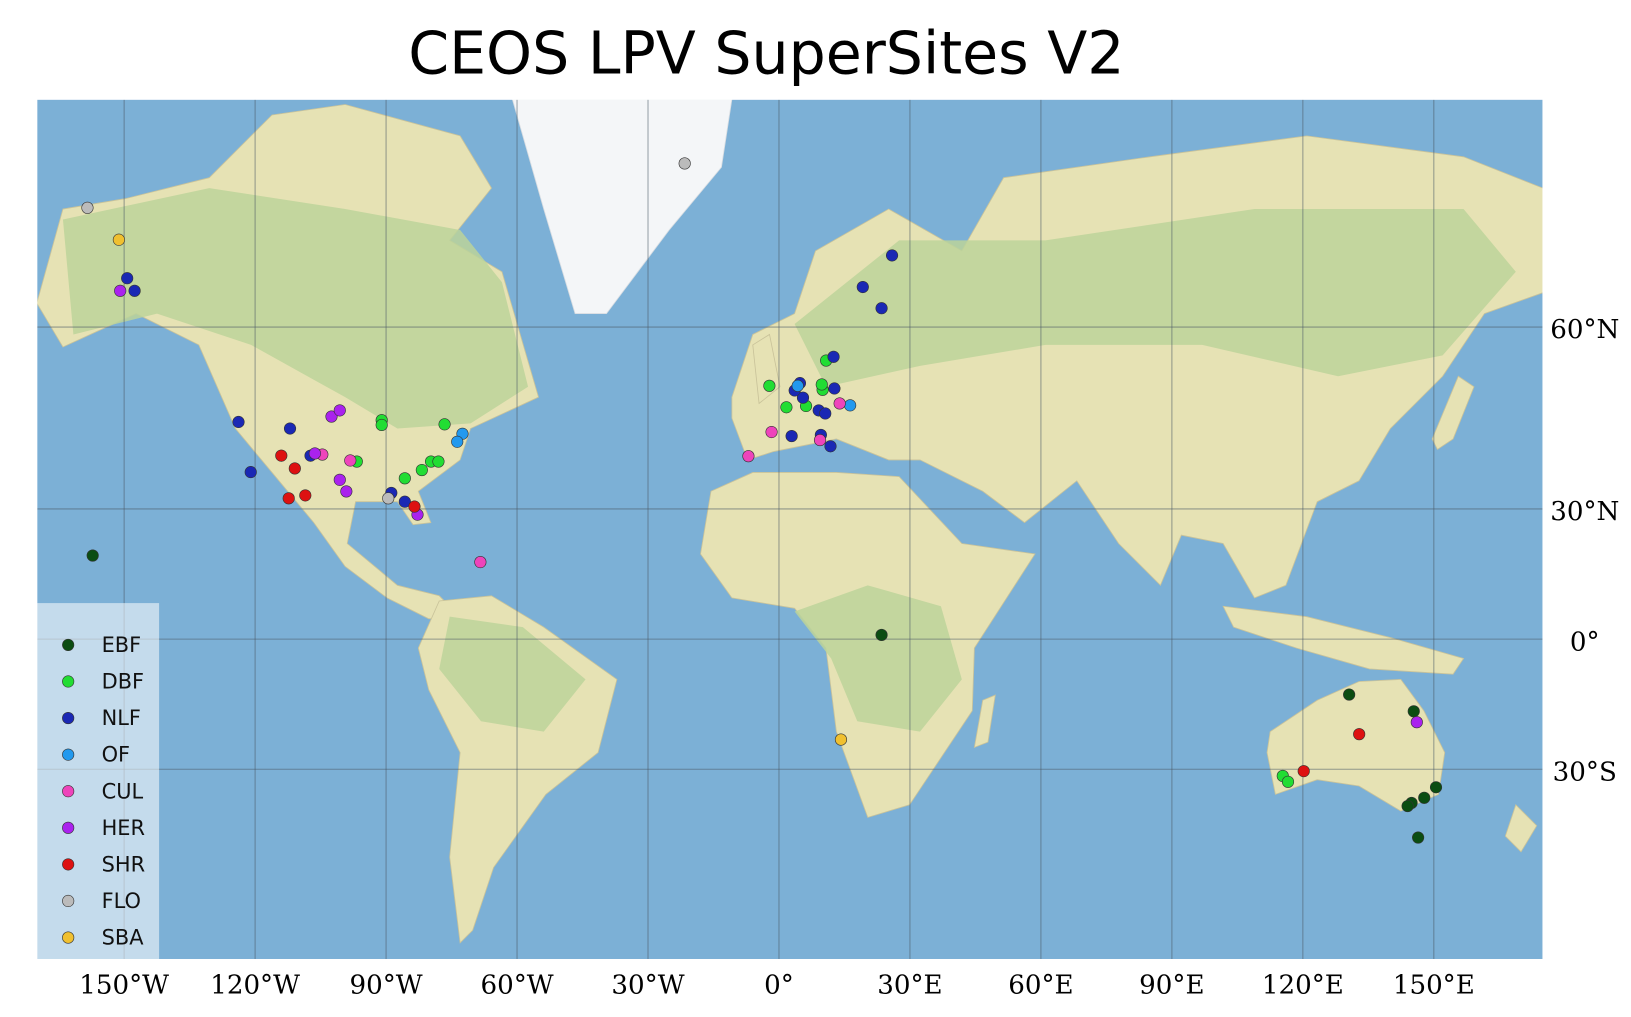 This screenshot has height=1017, width=1631. I want to click on legend-label: OF, so click(116, 755).